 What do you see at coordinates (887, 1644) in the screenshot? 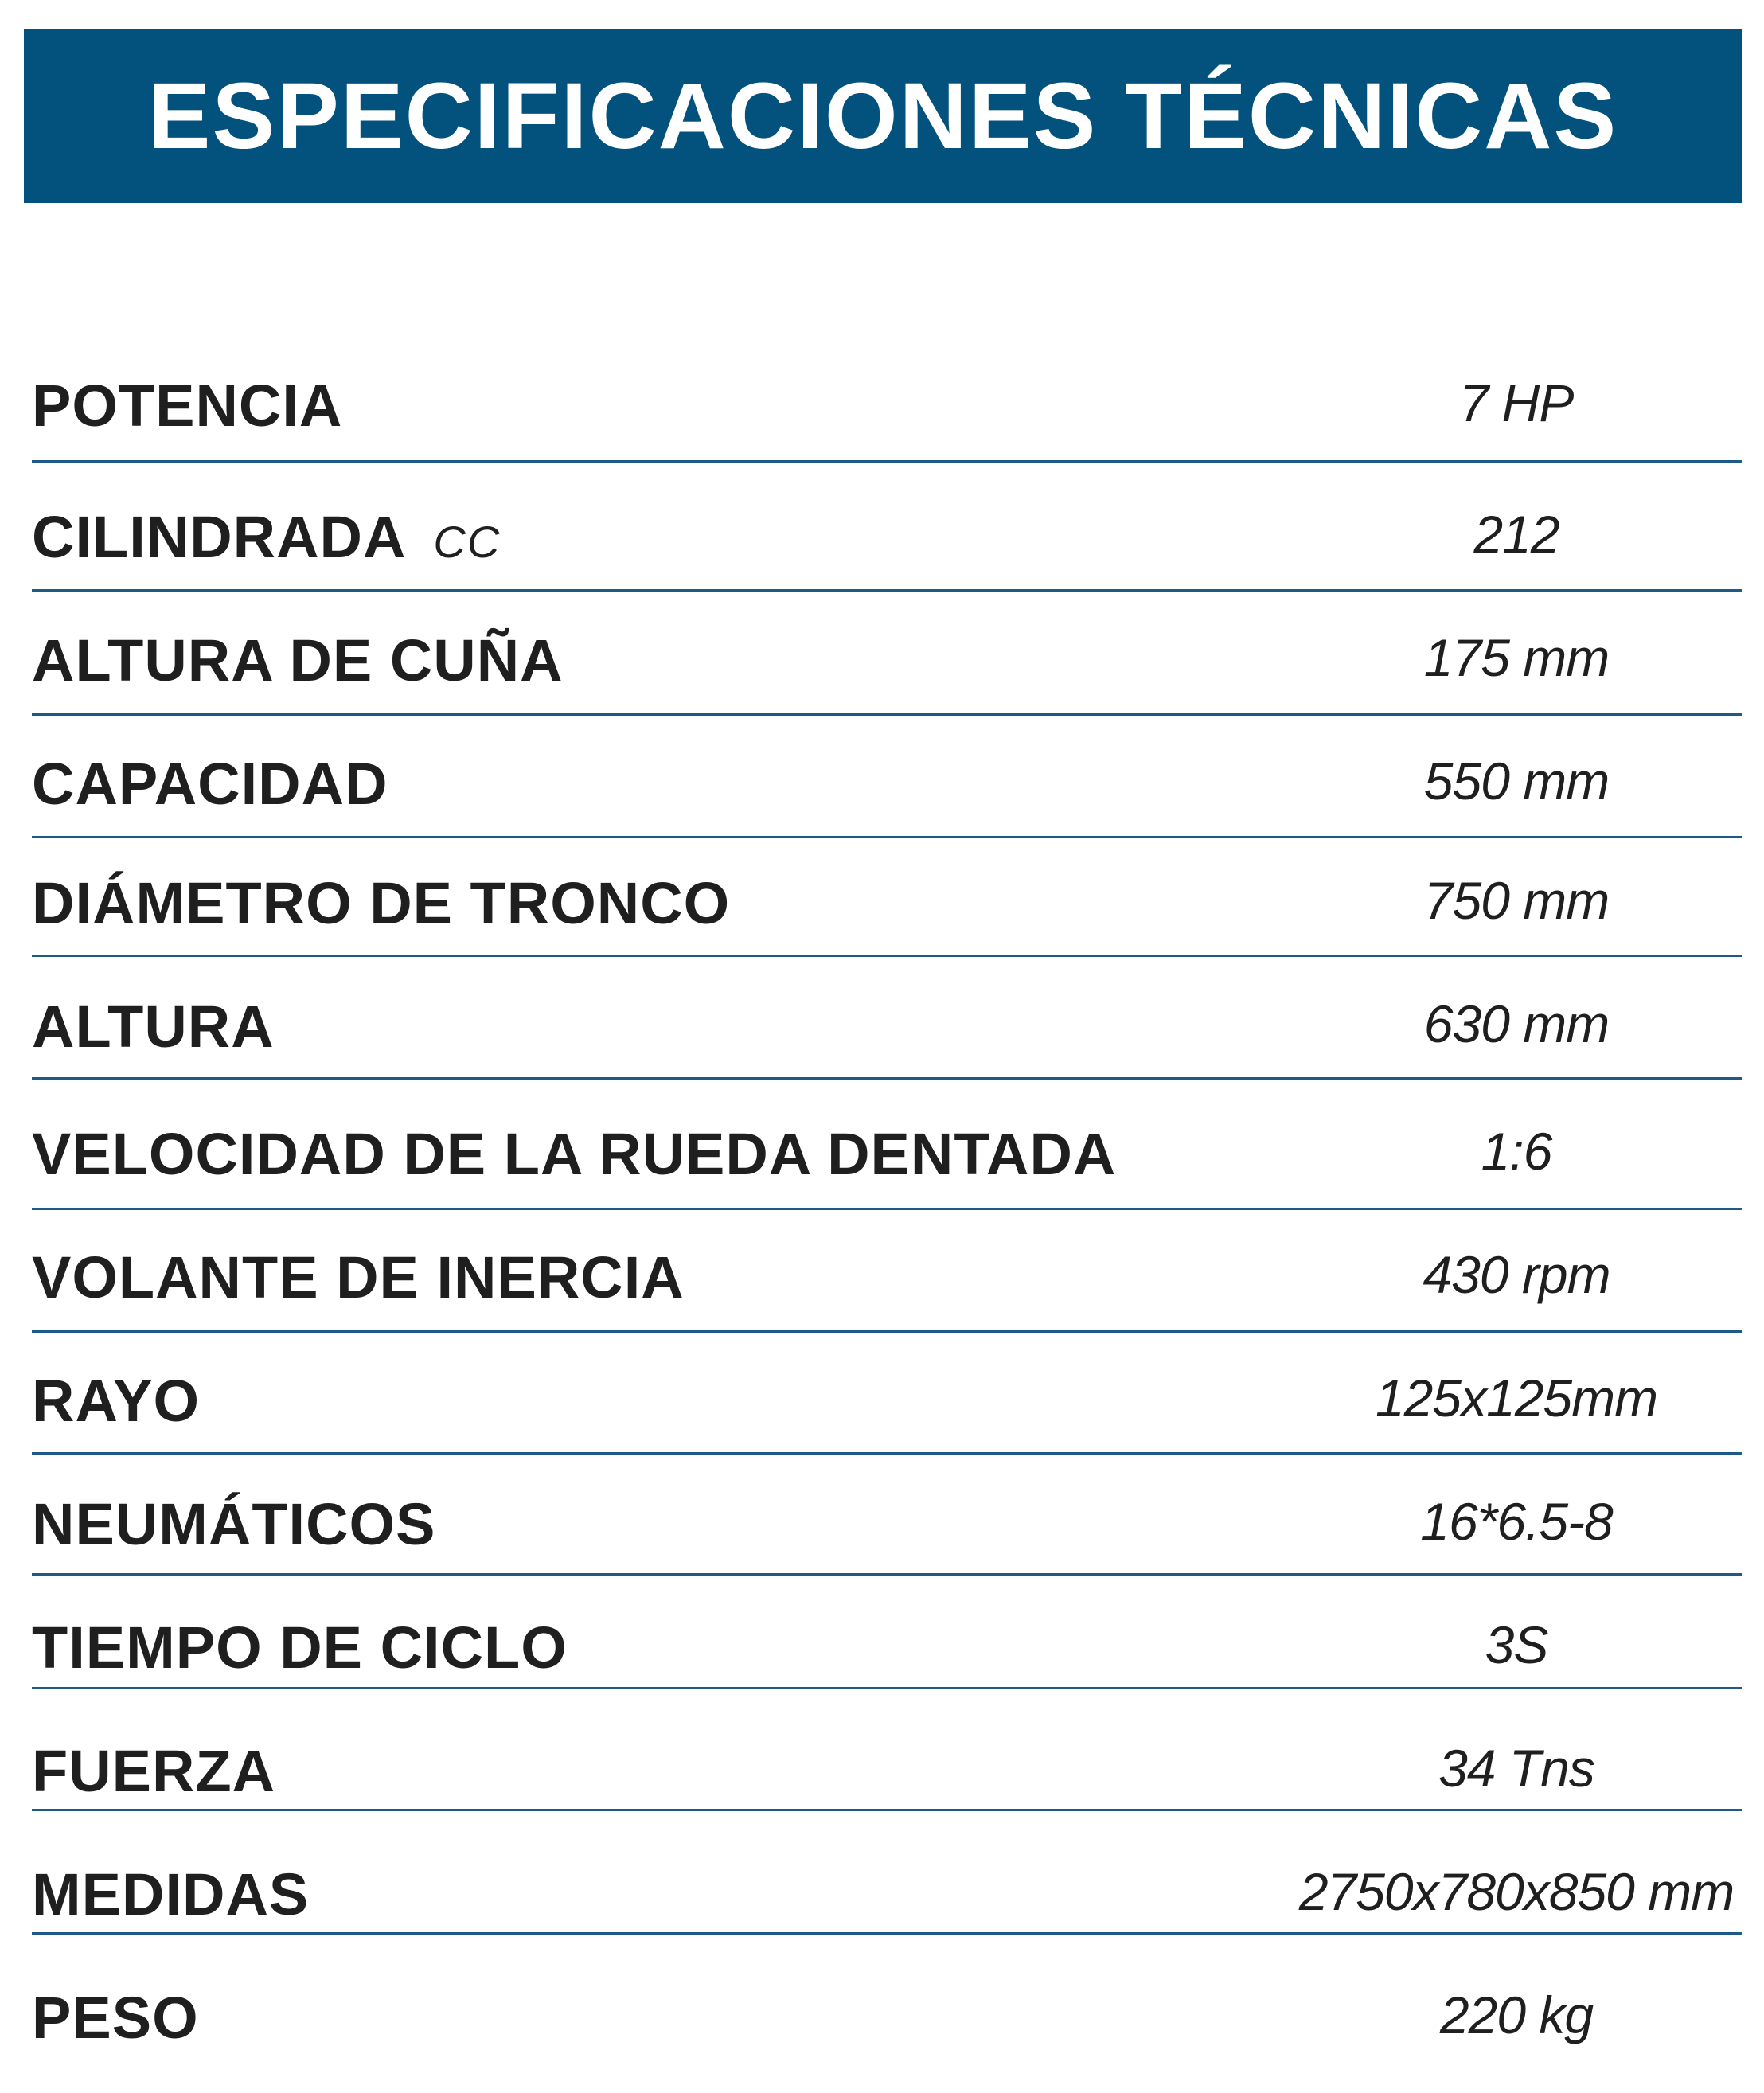
I see `spec-row: TIEMPO DE CICLO 3S` at bounding box center [887, 1644].